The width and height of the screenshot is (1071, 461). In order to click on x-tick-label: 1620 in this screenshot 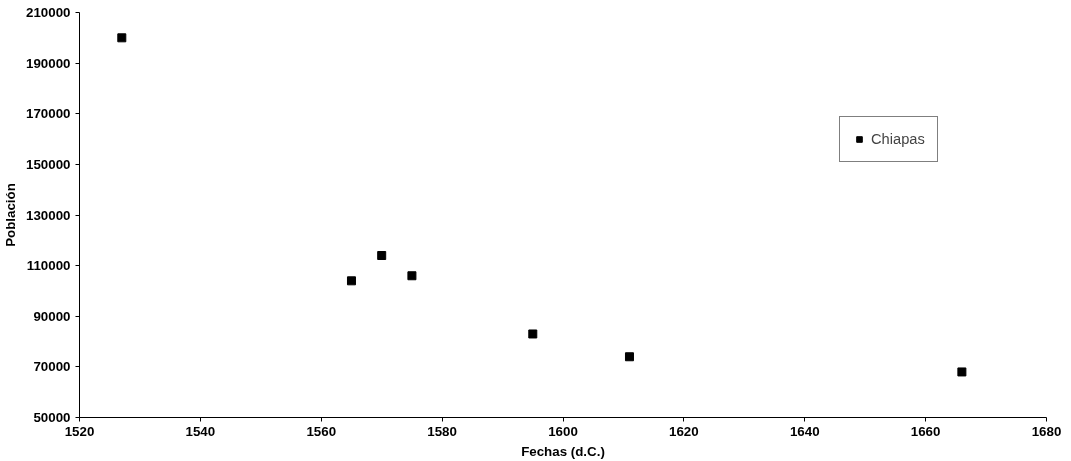, I will do `click(684, 431)`.